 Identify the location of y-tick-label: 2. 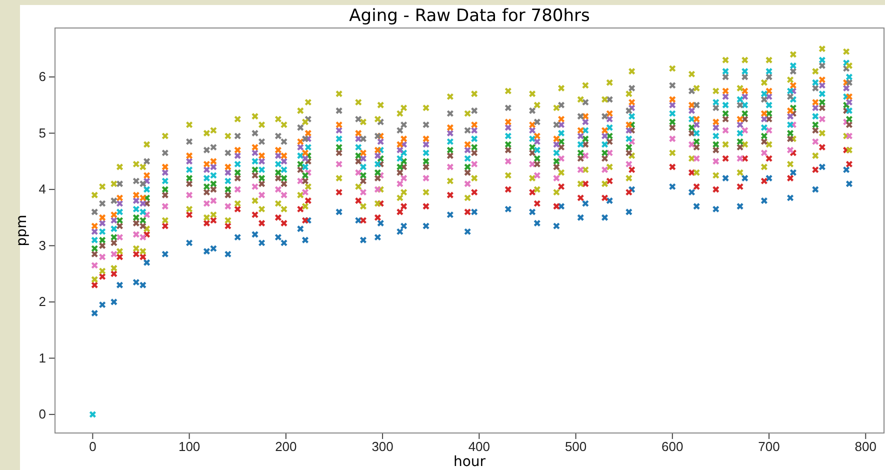
(42, 302).